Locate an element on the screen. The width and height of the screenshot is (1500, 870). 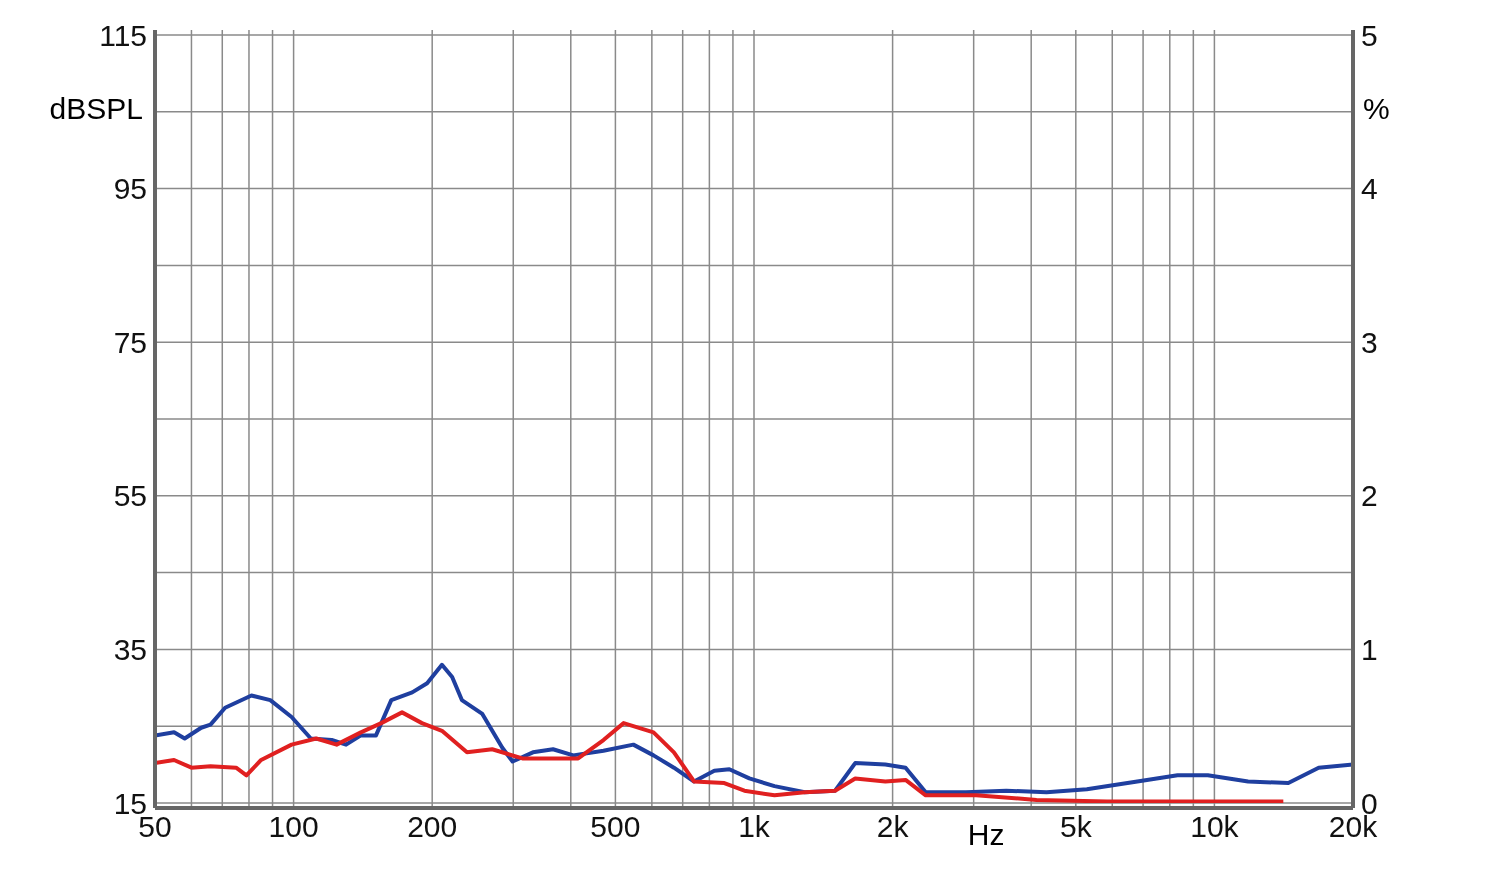
y-tick-label: 55 is located at coordinates (130, 496).